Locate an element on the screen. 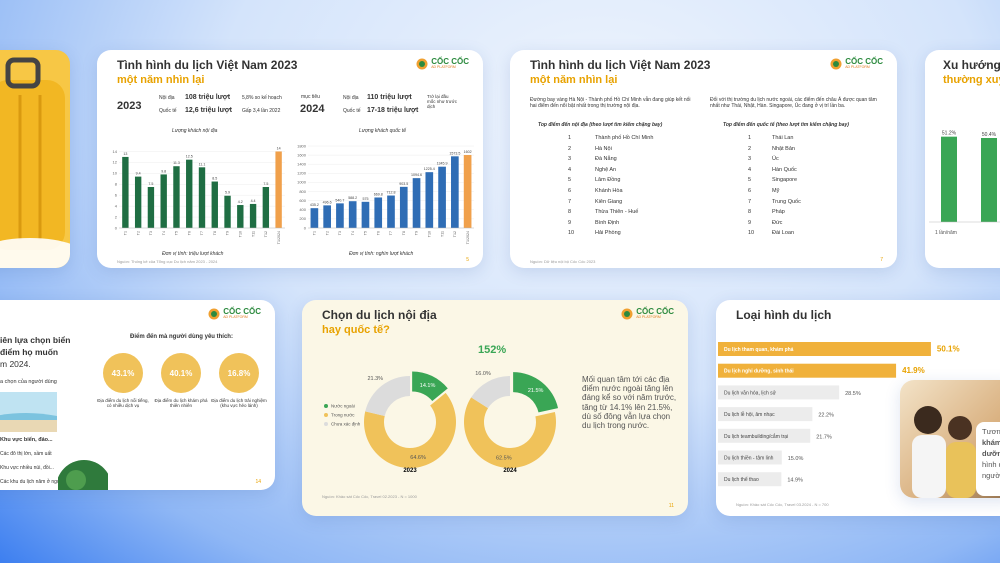 Image resolution: width=1000 pixels, height=563 pixels. y-tick-label: 400 is located at coordinates (302, 209).